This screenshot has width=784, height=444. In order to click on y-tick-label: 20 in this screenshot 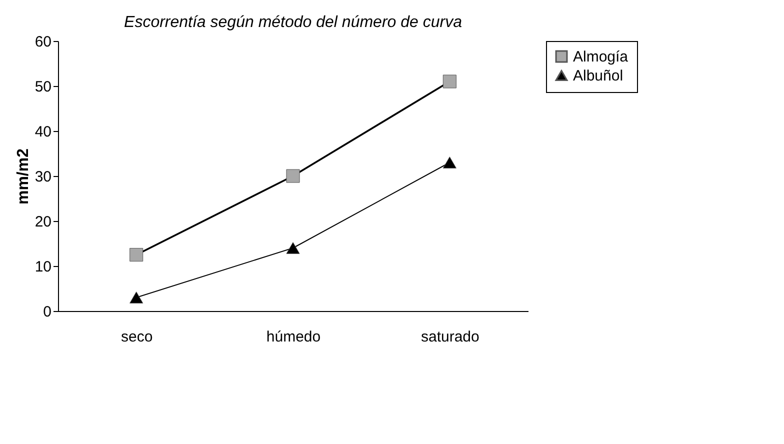, I will do `click(43, 222)`.